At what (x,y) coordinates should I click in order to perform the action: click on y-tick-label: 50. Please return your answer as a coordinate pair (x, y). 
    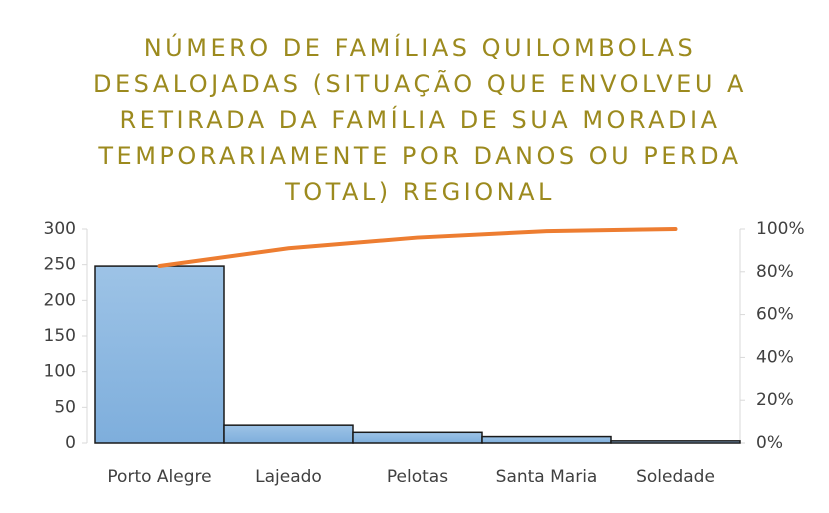
    Looking at the image, I should click on (65, 407).